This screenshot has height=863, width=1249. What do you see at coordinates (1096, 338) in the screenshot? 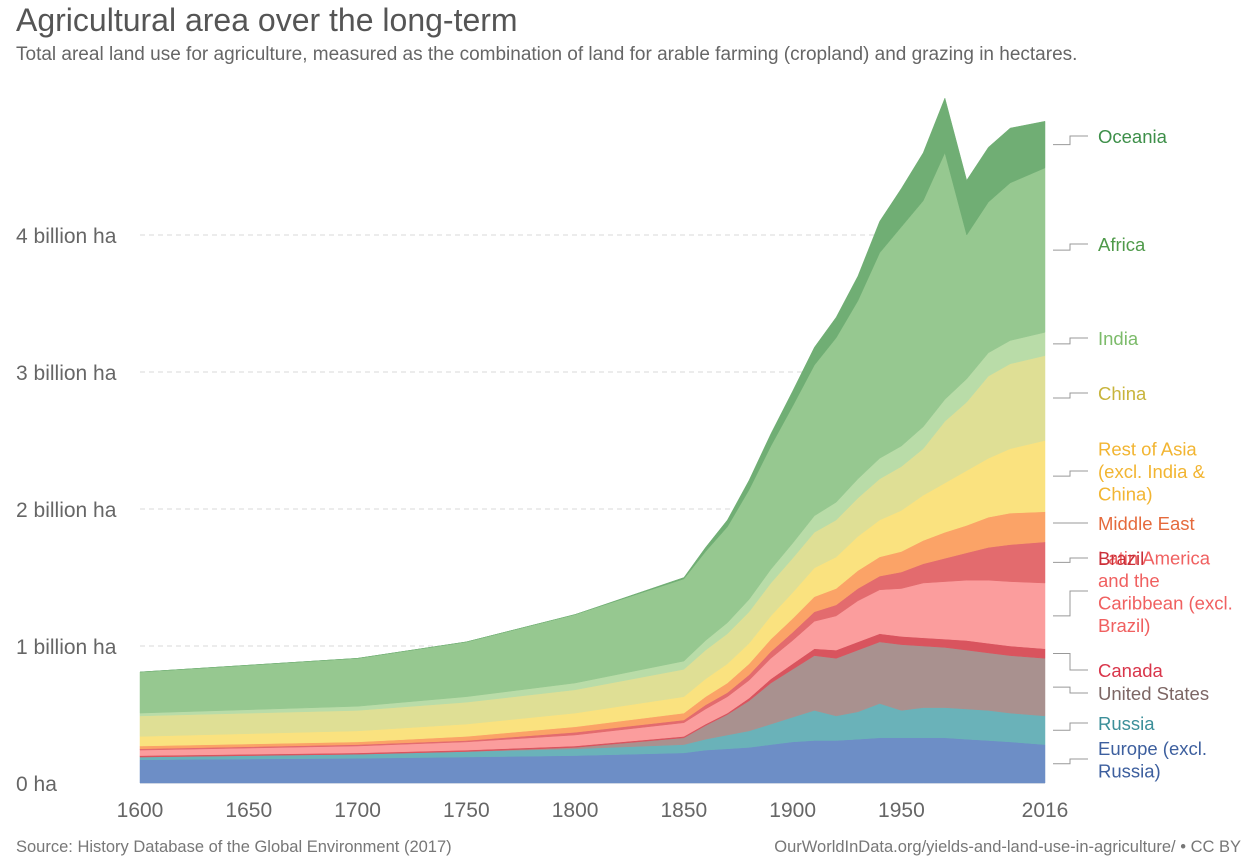
I see `legend-item: India` at bounding box center [1096, 338].